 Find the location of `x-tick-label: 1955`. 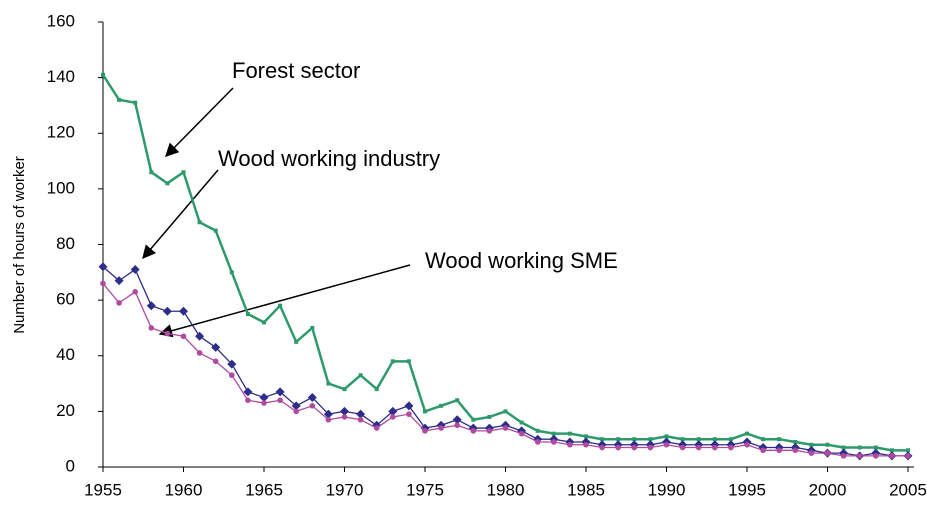

x-tick-label: 1955 is located at coordinates (103, 489).